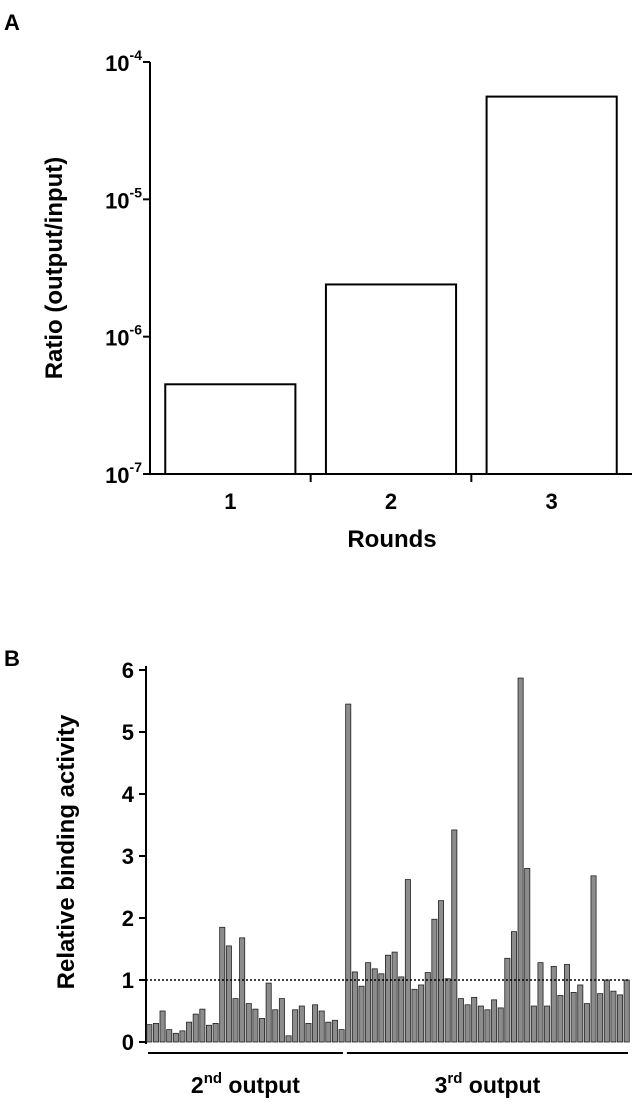 This screenshot has height=1107, width=633. I want to click on chart-a-y-axis-label: Ratio (output/input), so click(54, 268).